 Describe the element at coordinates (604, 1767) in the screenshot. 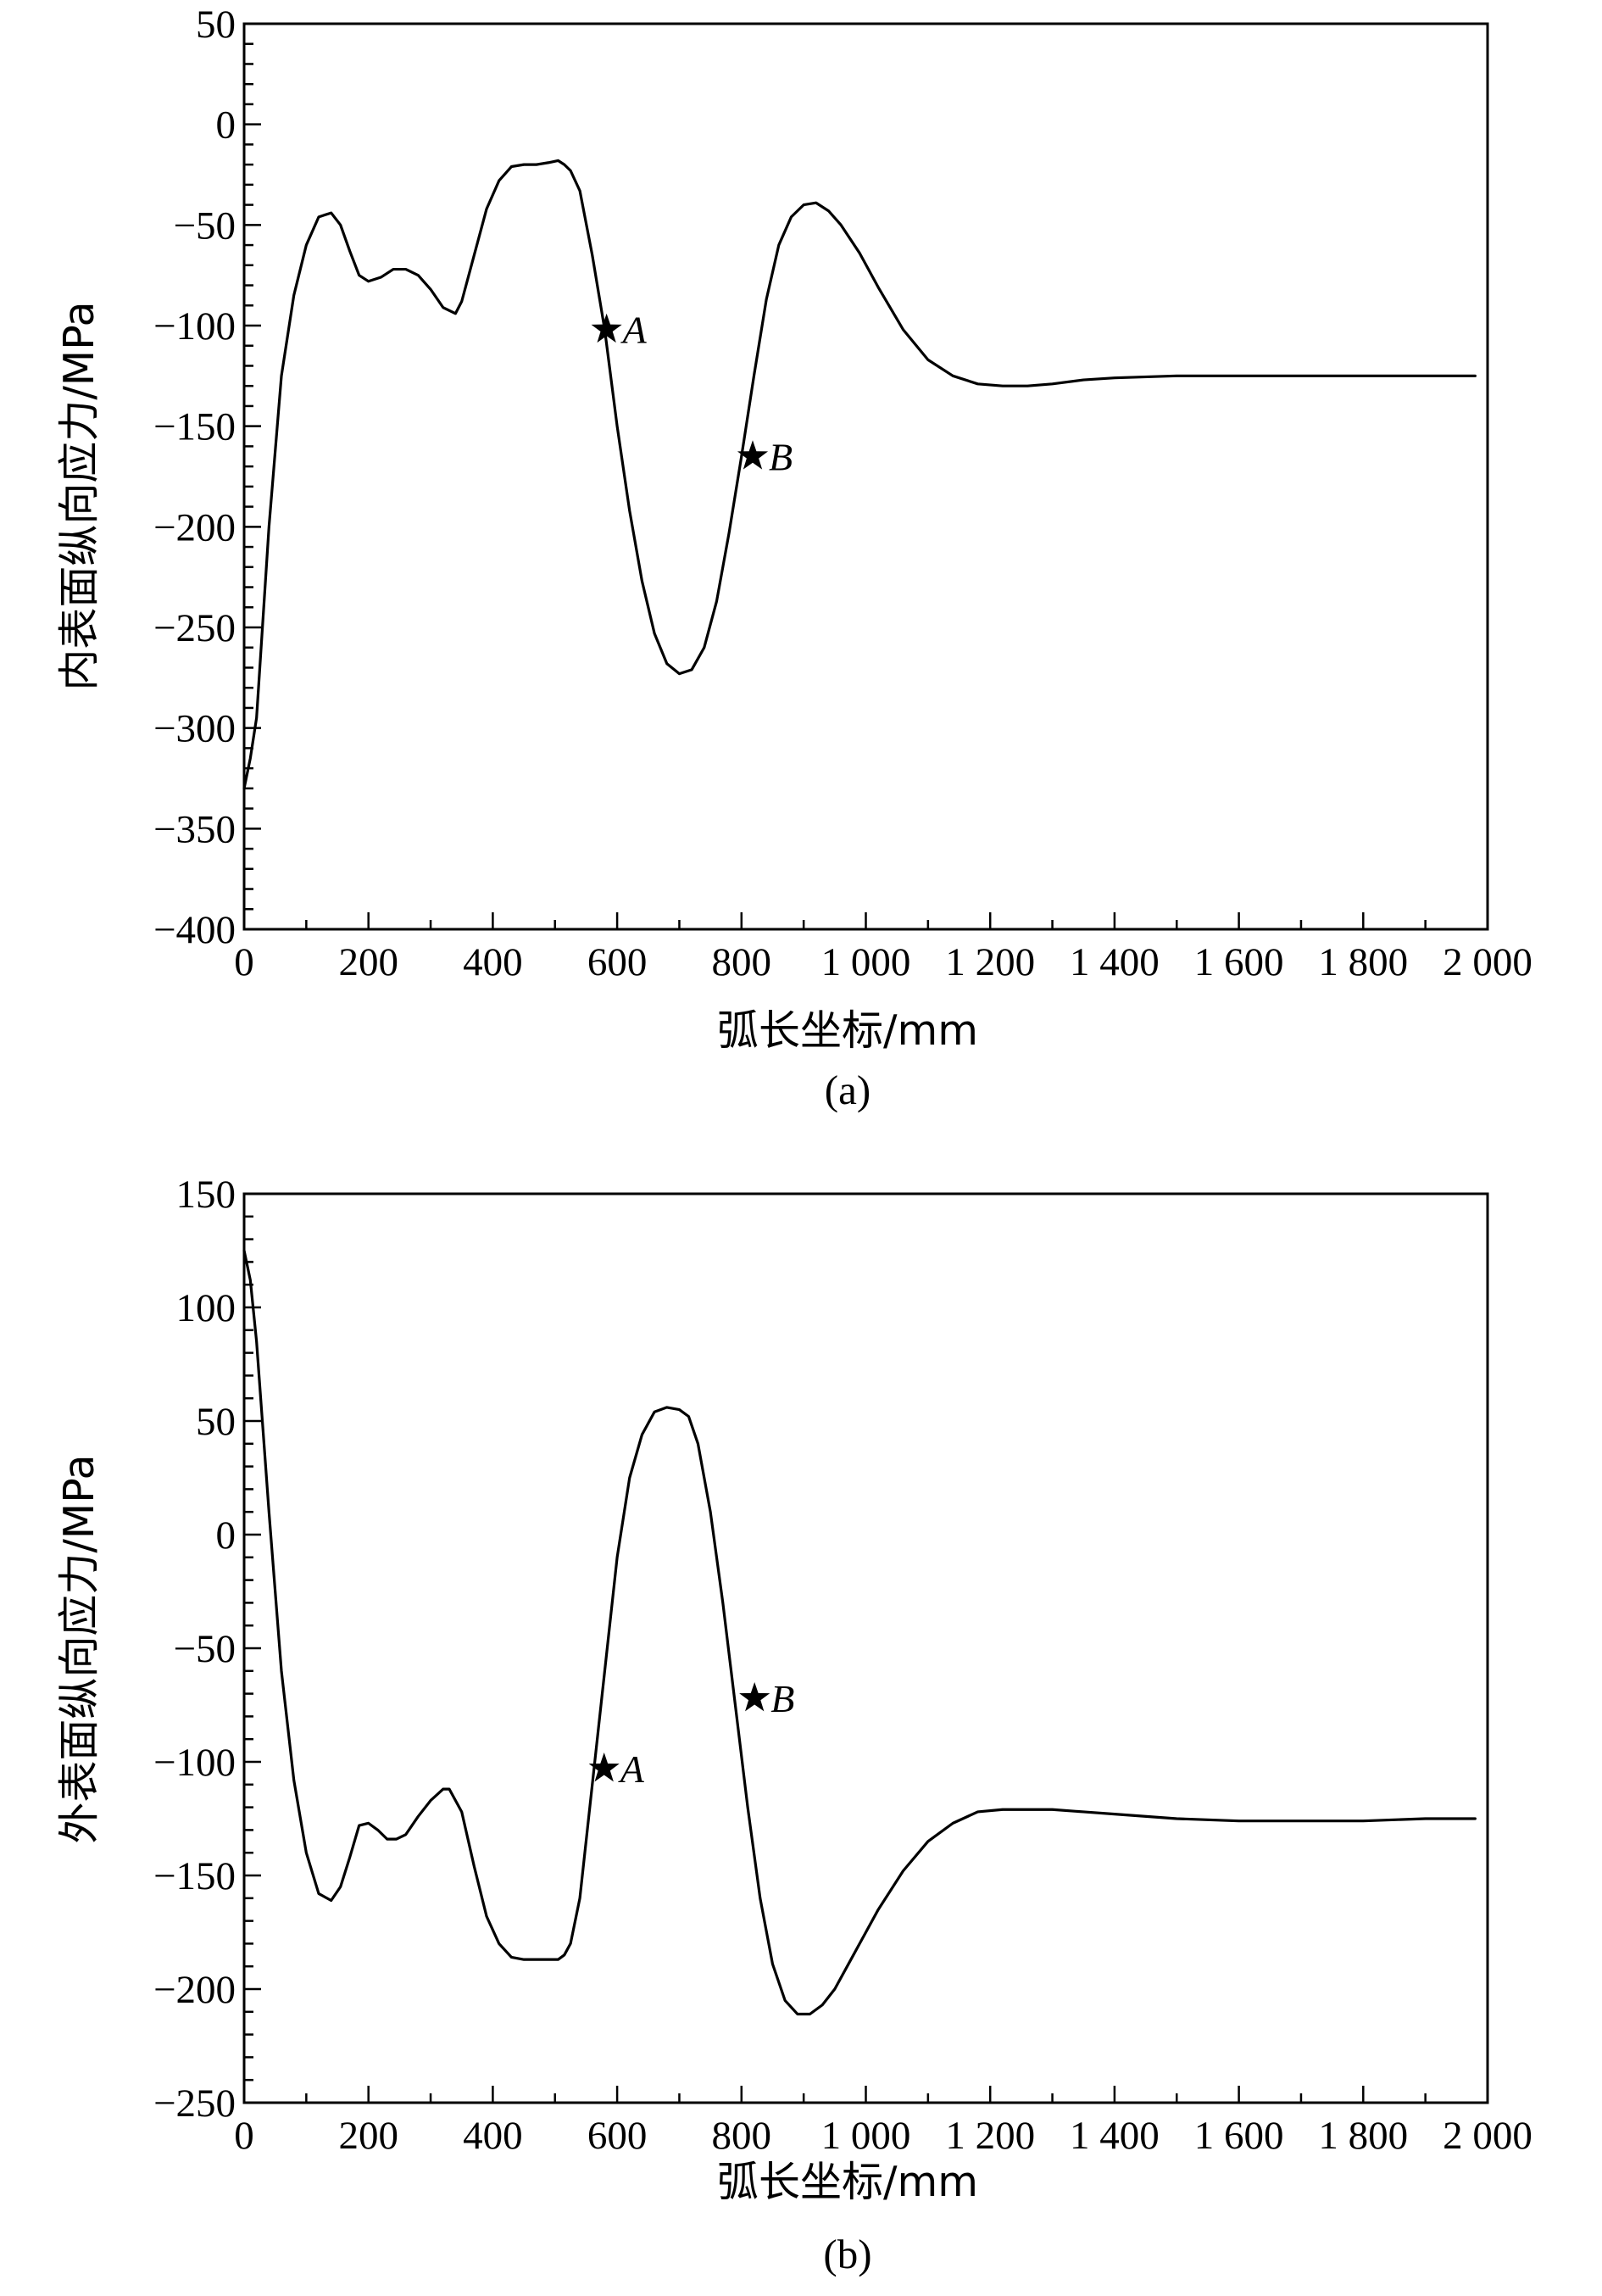

I see `chart-b-marker-A-star-icon` at that location.